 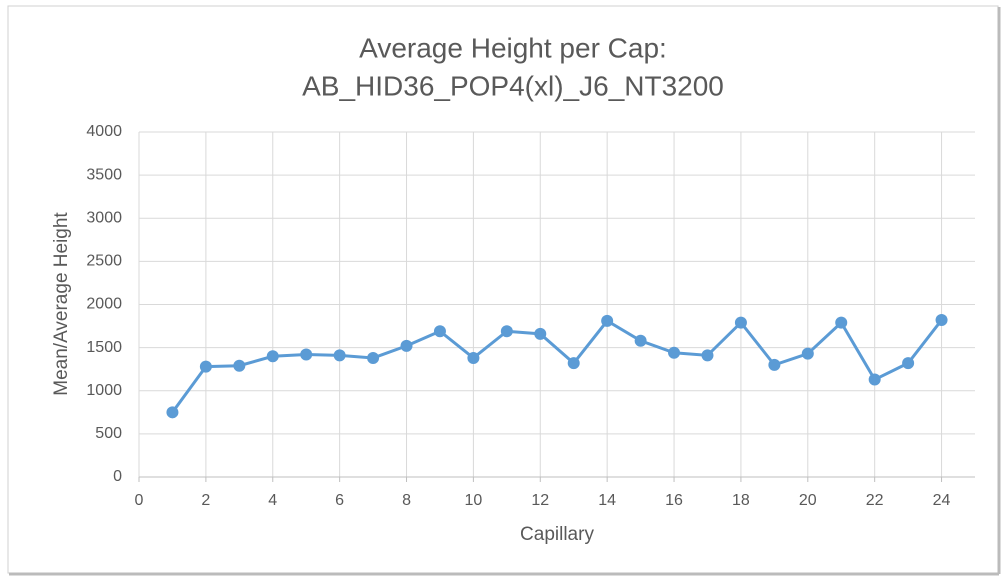 I want to click on x-tick-label: 8, so click(x=406, y=500).